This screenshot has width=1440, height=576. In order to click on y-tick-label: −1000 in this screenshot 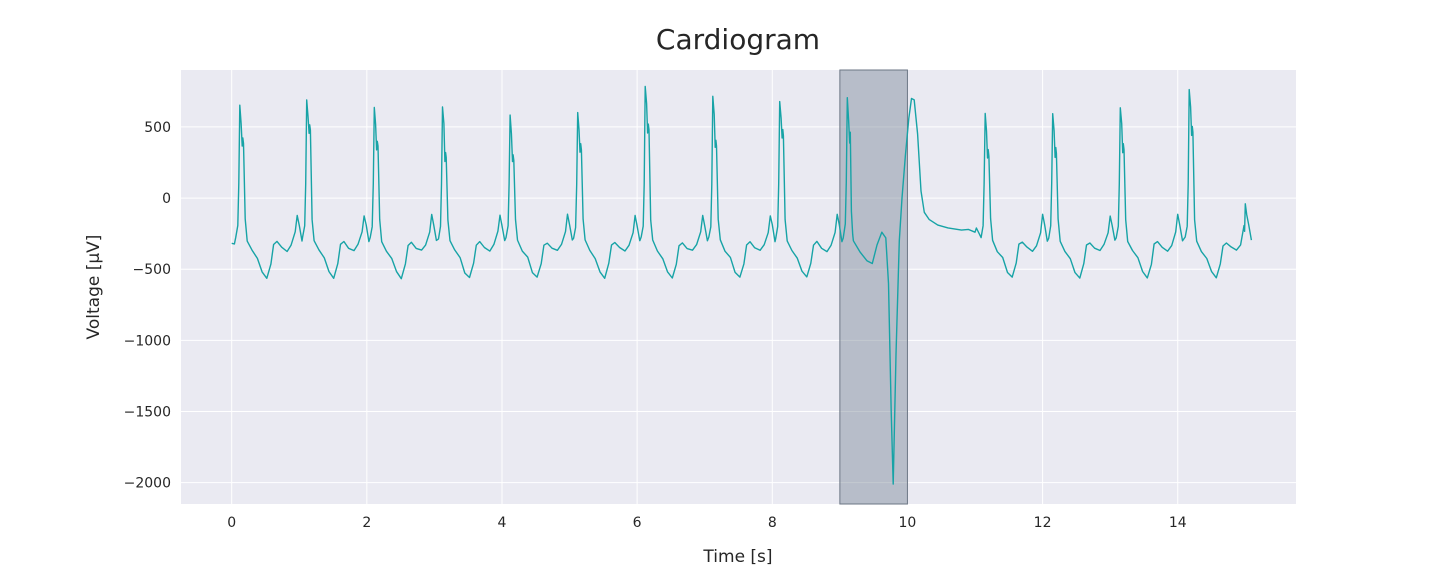, I will do `click(147, 341)`.